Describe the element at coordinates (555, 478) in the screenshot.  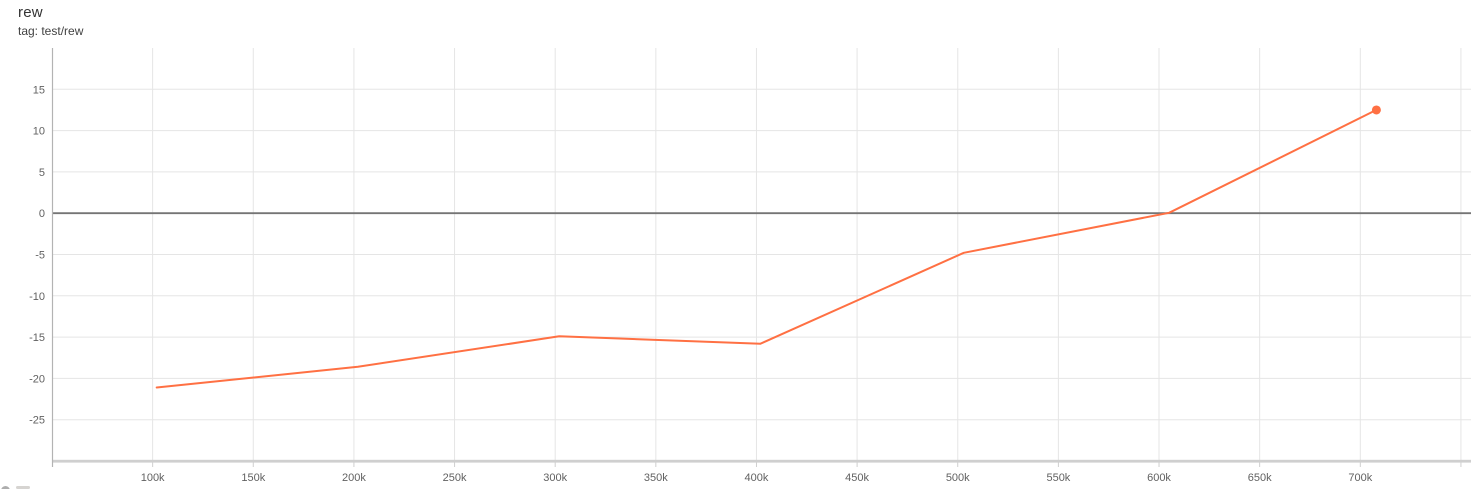
I see `x-tick-label: 300k` at that location.